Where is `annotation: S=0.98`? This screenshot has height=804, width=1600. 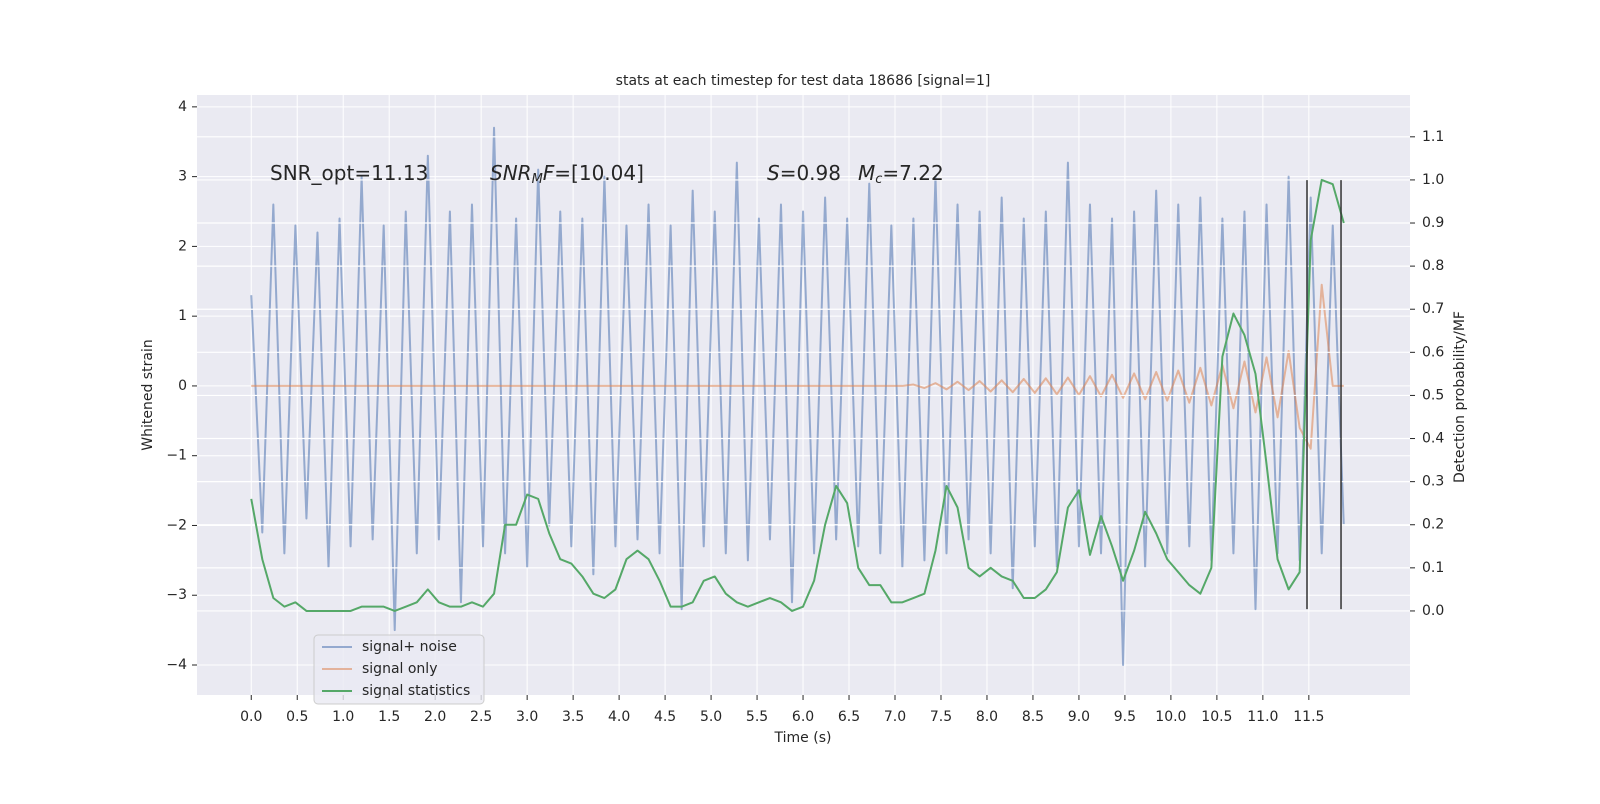 annotation: S=0.98 is located at coordinates (804, 173).